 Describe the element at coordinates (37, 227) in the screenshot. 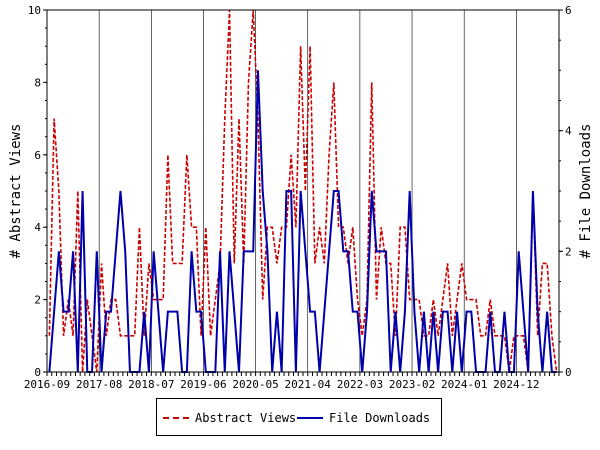

I see `y-tick-label: 4` at that location.